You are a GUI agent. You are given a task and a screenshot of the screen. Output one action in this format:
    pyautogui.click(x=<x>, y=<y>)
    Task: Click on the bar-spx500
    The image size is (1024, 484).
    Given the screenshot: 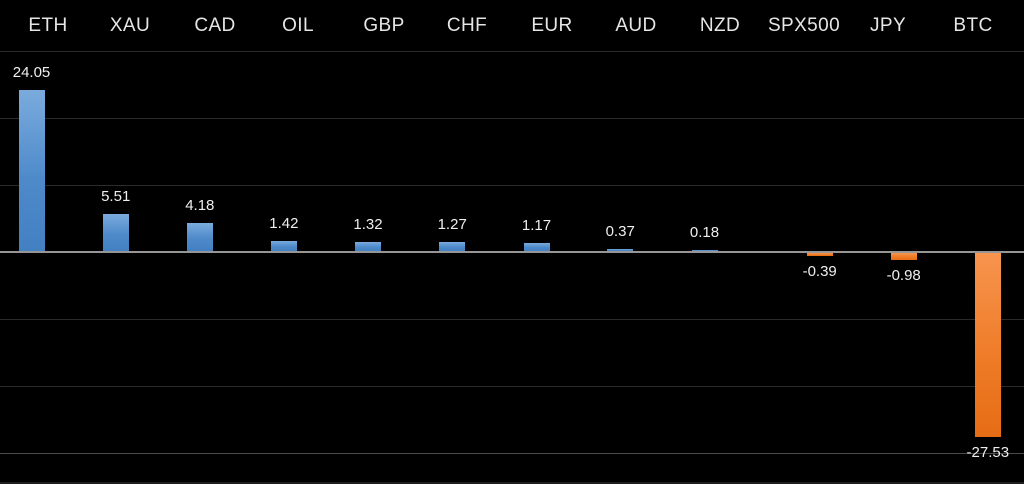 What is the action you would take?
    pyautogui.click(x=819, y=254)
    